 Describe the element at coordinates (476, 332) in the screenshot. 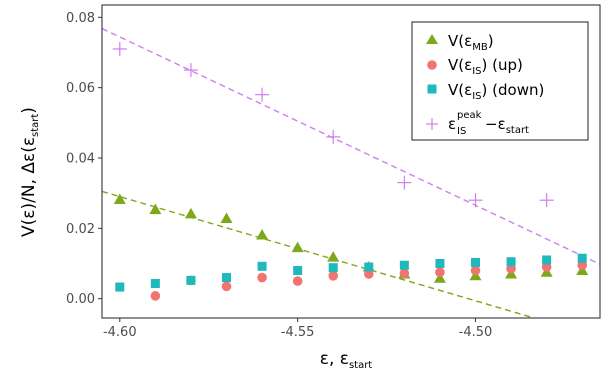

I see `x-tick-label: -4.50` at that location.